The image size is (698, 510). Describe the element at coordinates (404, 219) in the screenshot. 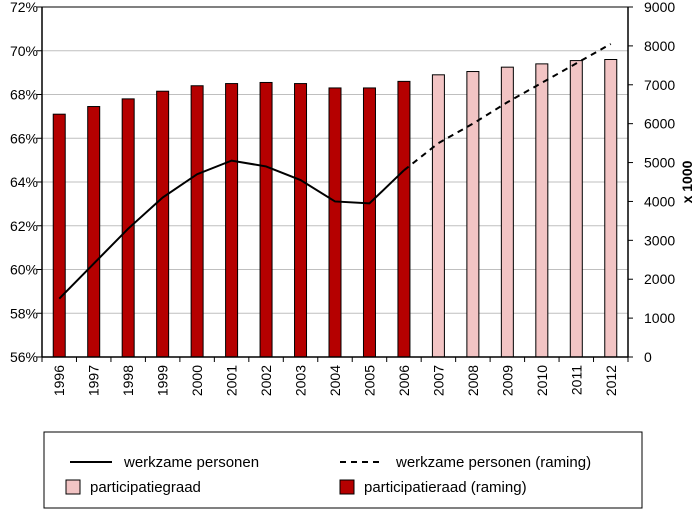

I see `bar-2006` at that location.